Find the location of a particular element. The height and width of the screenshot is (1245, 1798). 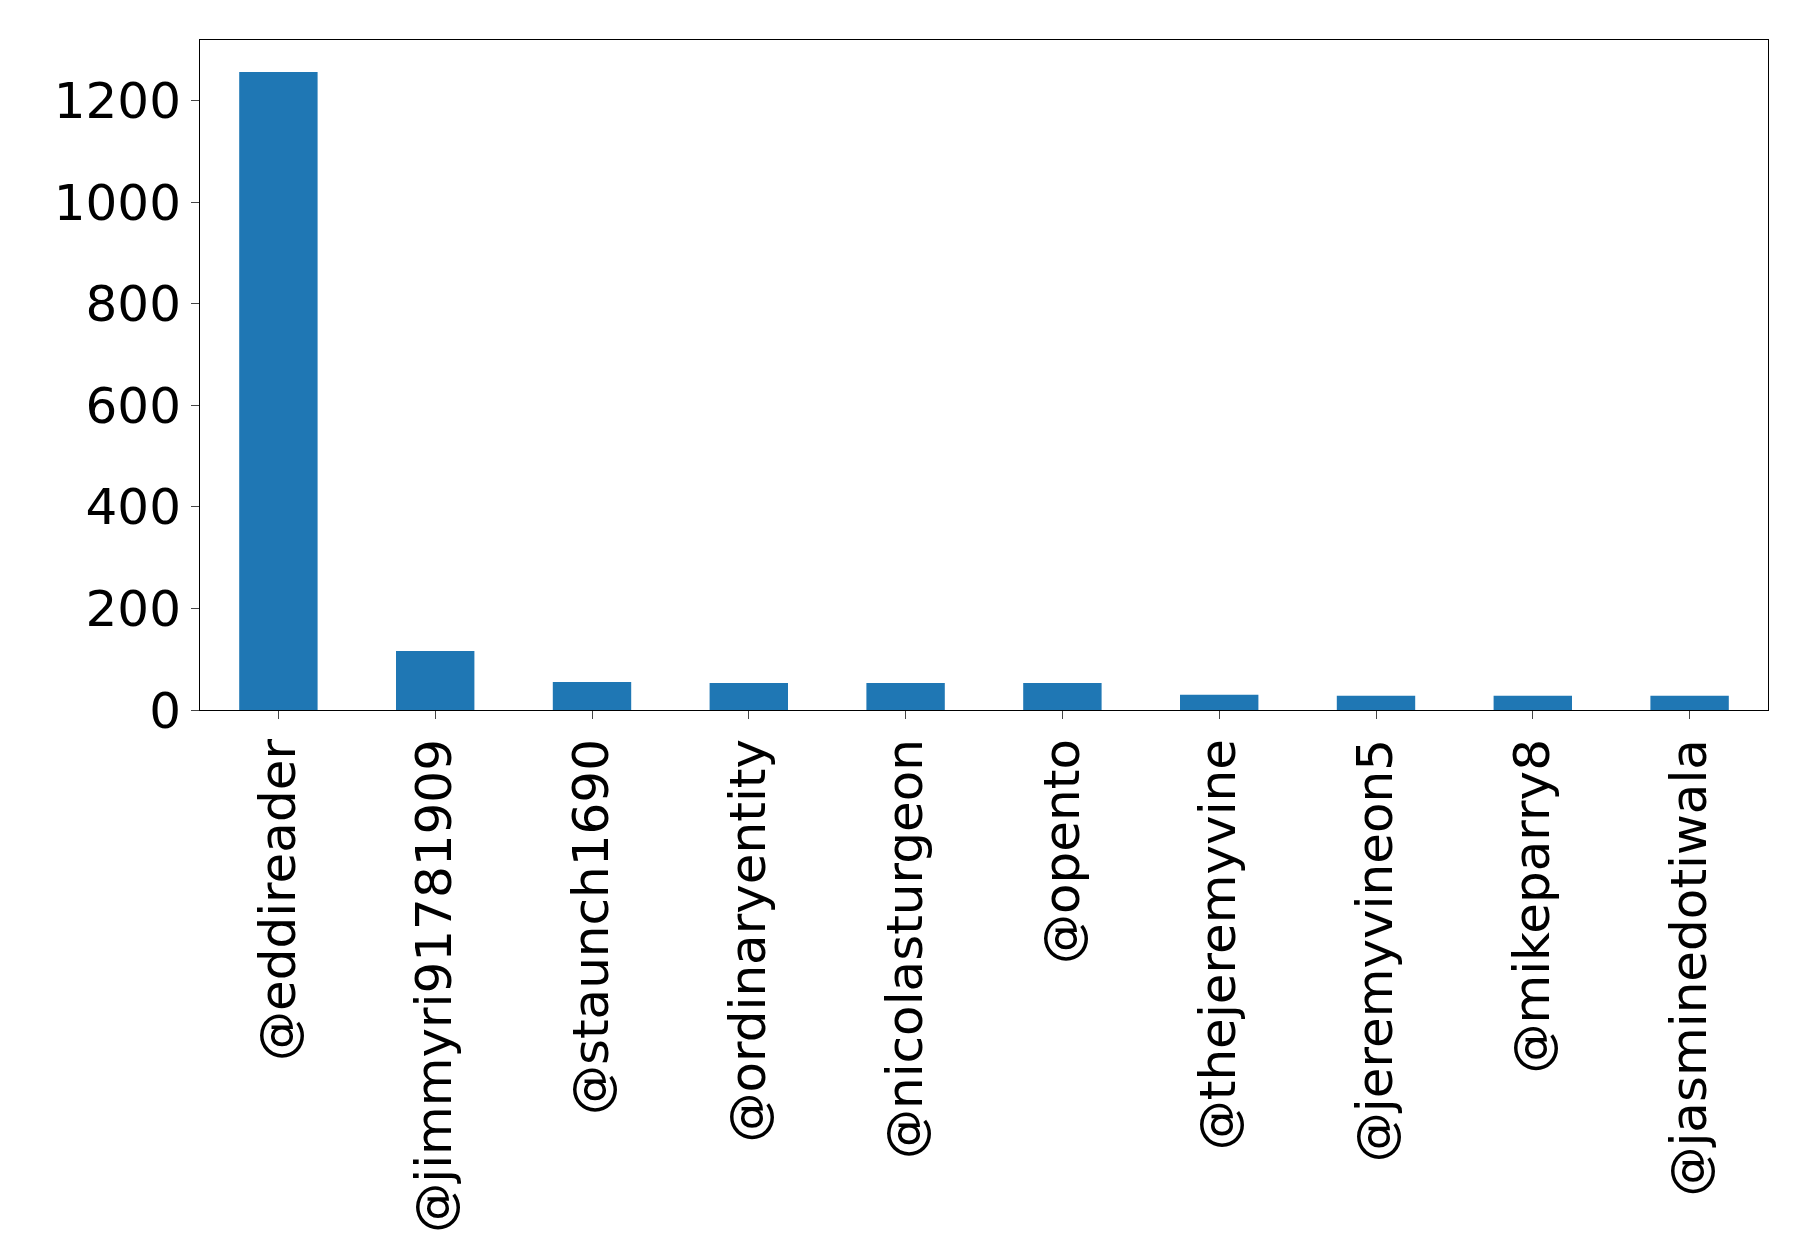

x-tick-label: @nicolasturgeon is located at coordinates (904, 949).